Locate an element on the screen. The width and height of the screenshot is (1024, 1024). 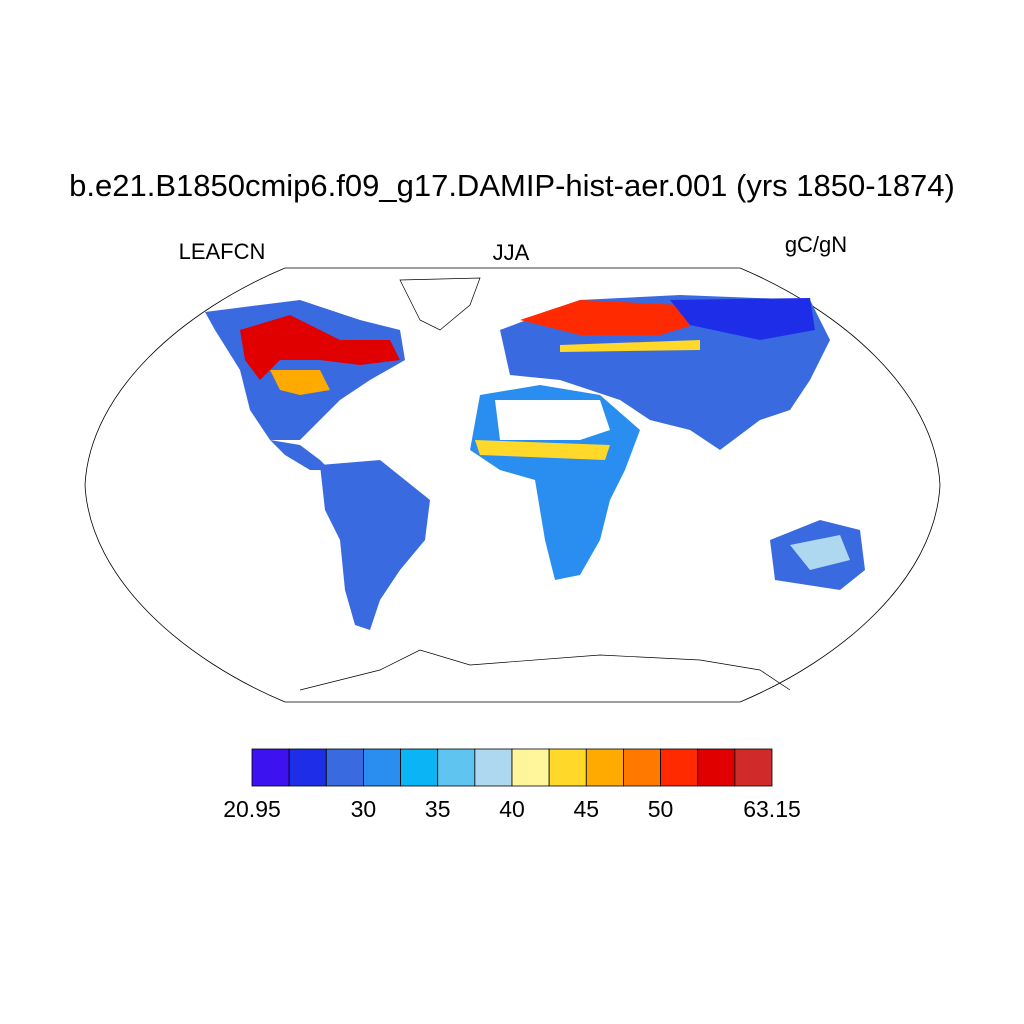
colorbar: 20.95 30 35 40 45 50 63.15 is located at coordinates (512, 785).